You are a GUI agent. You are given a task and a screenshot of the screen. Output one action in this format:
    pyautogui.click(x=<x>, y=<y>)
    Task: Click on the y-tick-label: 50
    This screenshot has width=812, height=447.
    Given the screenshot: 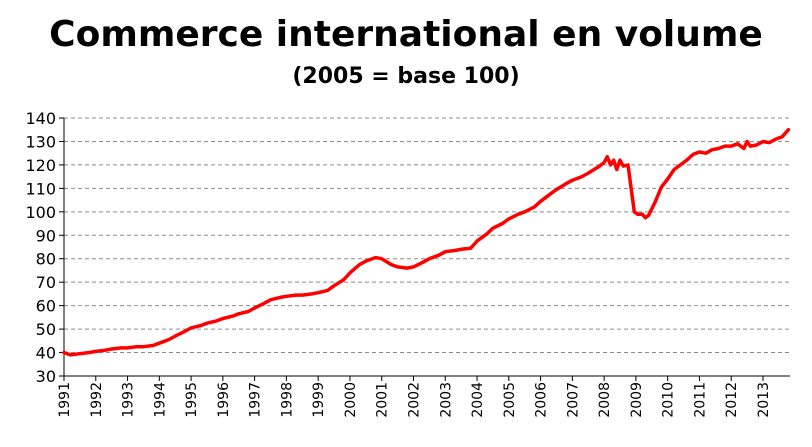 What is the action you would take?
    pyautogui.click(x=46, y=329)
    